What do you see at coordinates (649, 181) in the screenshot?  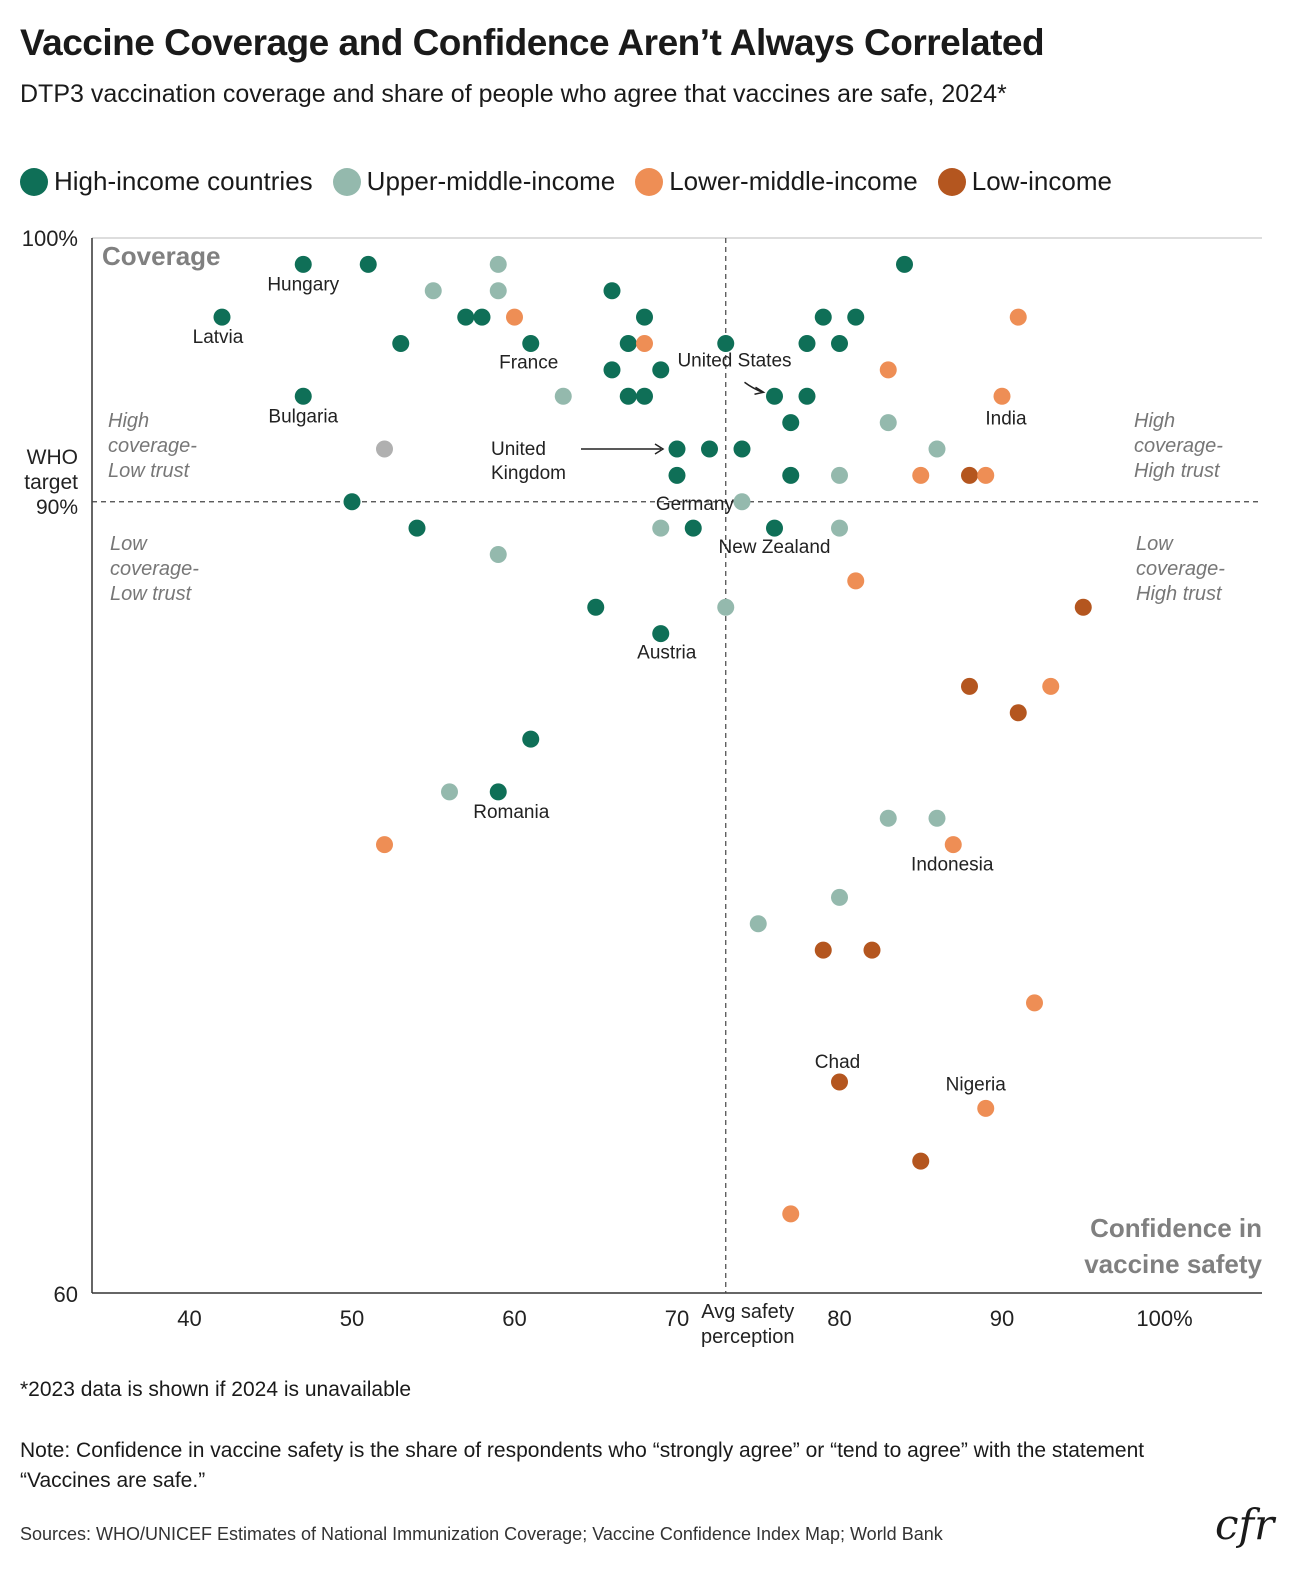 I see `legend-swatch-lower-middle` at bounding box center [649, 181].